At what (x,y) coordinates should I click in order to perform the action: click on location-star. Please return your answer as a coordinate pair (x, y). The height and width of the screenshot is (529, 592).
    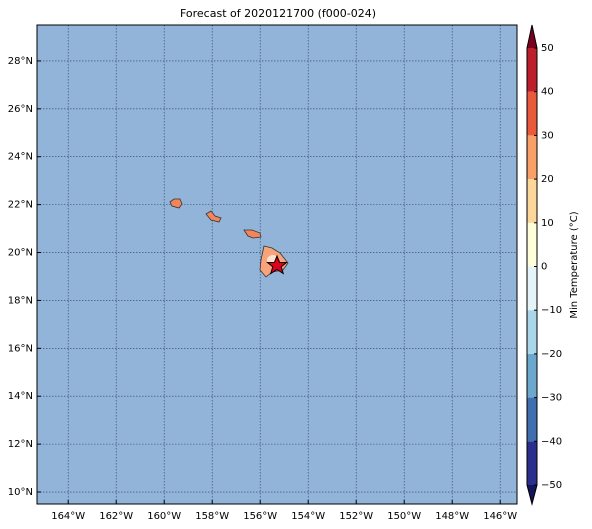
    Looking at the image, I should click on (277, 264).